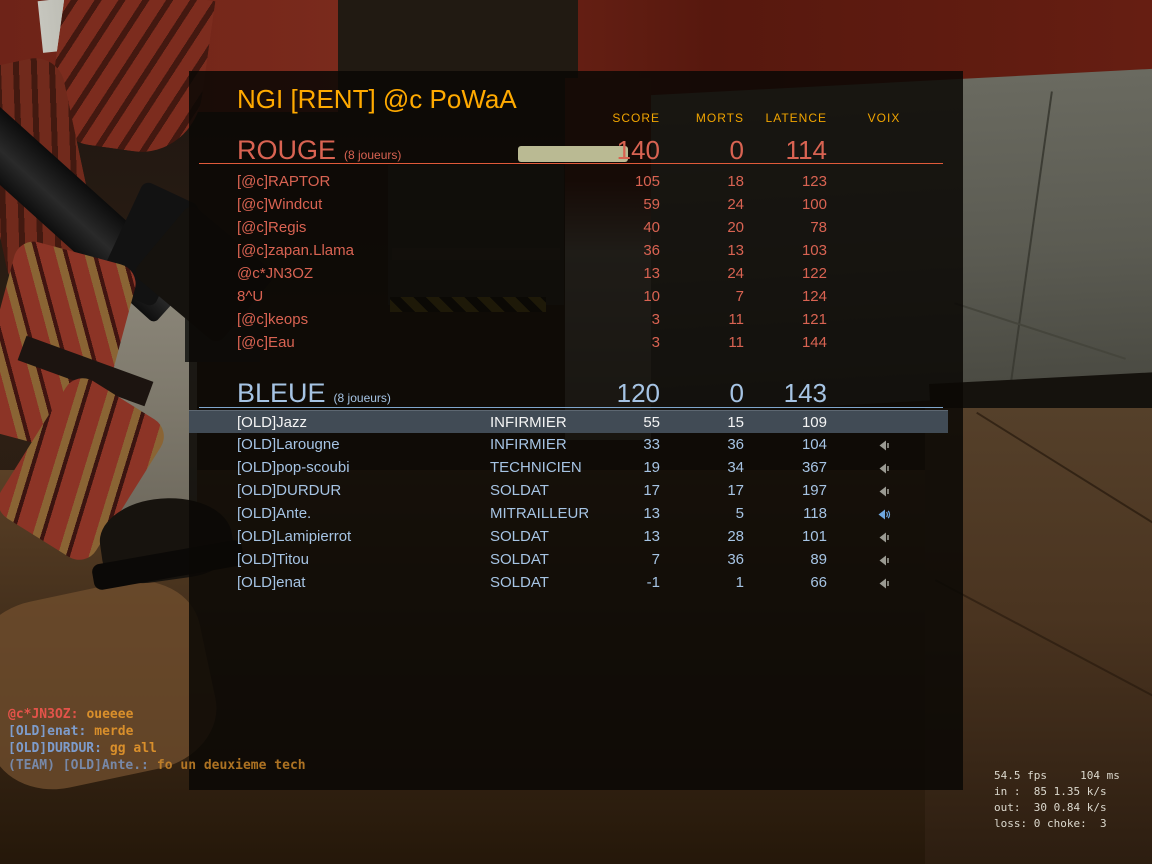  I want to click on player-deaths: 5, so click(739, 513).